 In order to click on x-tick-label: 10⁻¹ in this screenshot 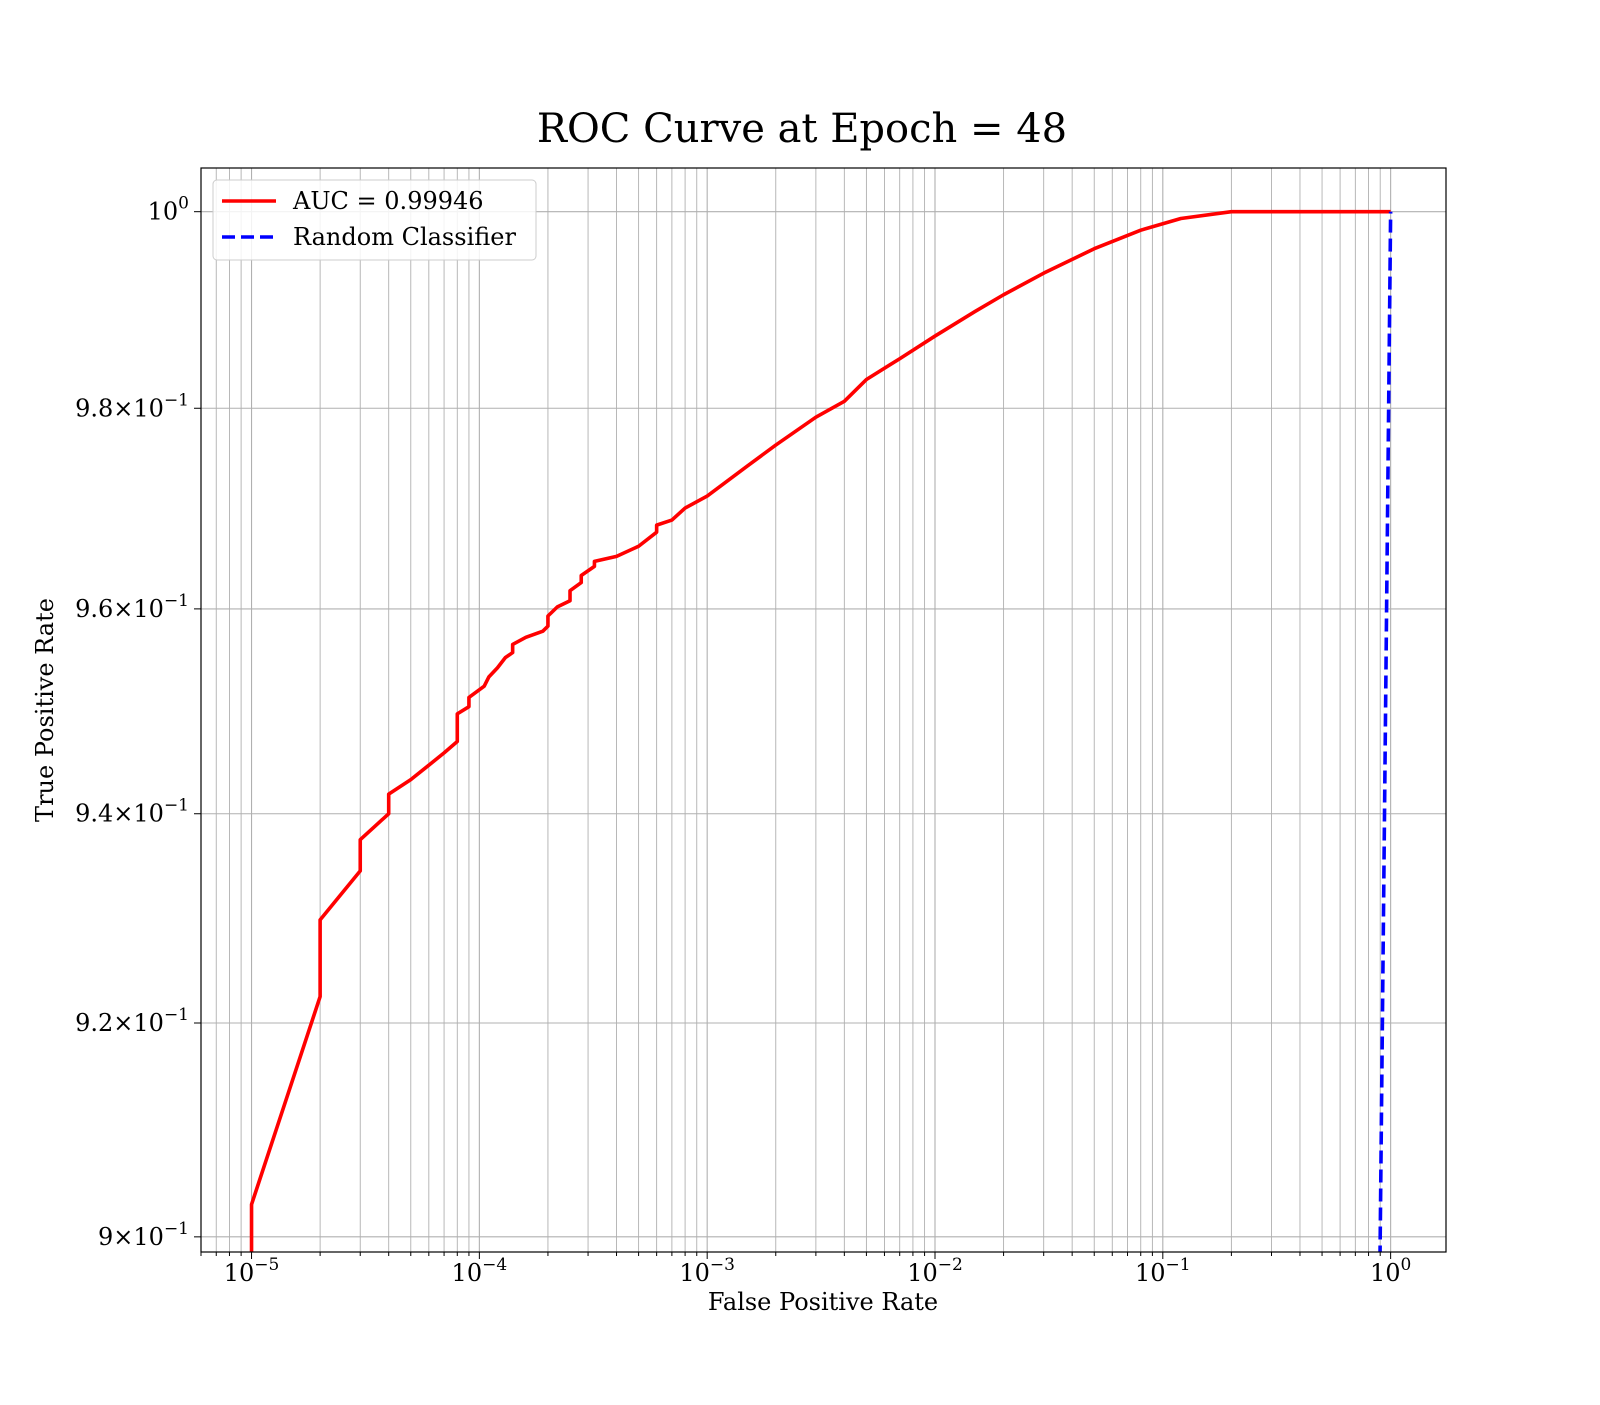, I will do `click(1163, 1271)`.